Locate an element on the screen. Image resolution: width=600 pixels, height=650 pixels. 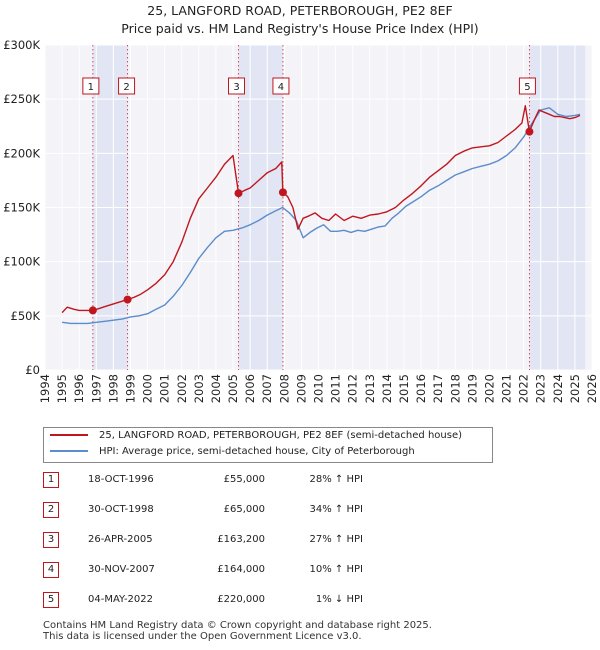
x-tick-label: 2014 is located at coordinates (387, 388).